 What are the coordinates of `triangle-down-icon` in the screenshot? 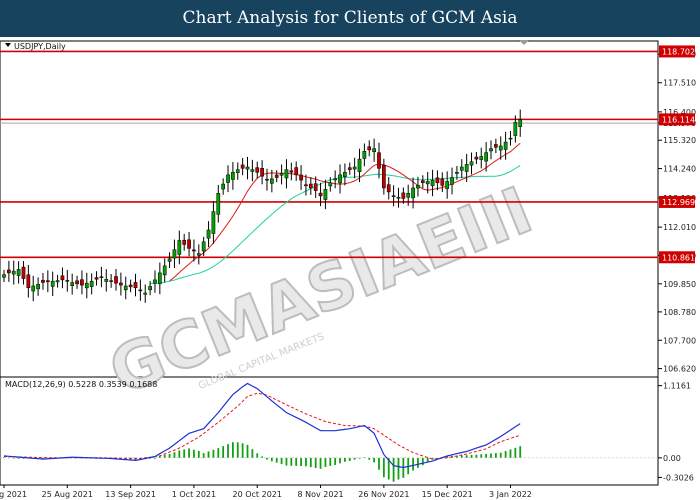 It's located at (8, 45).